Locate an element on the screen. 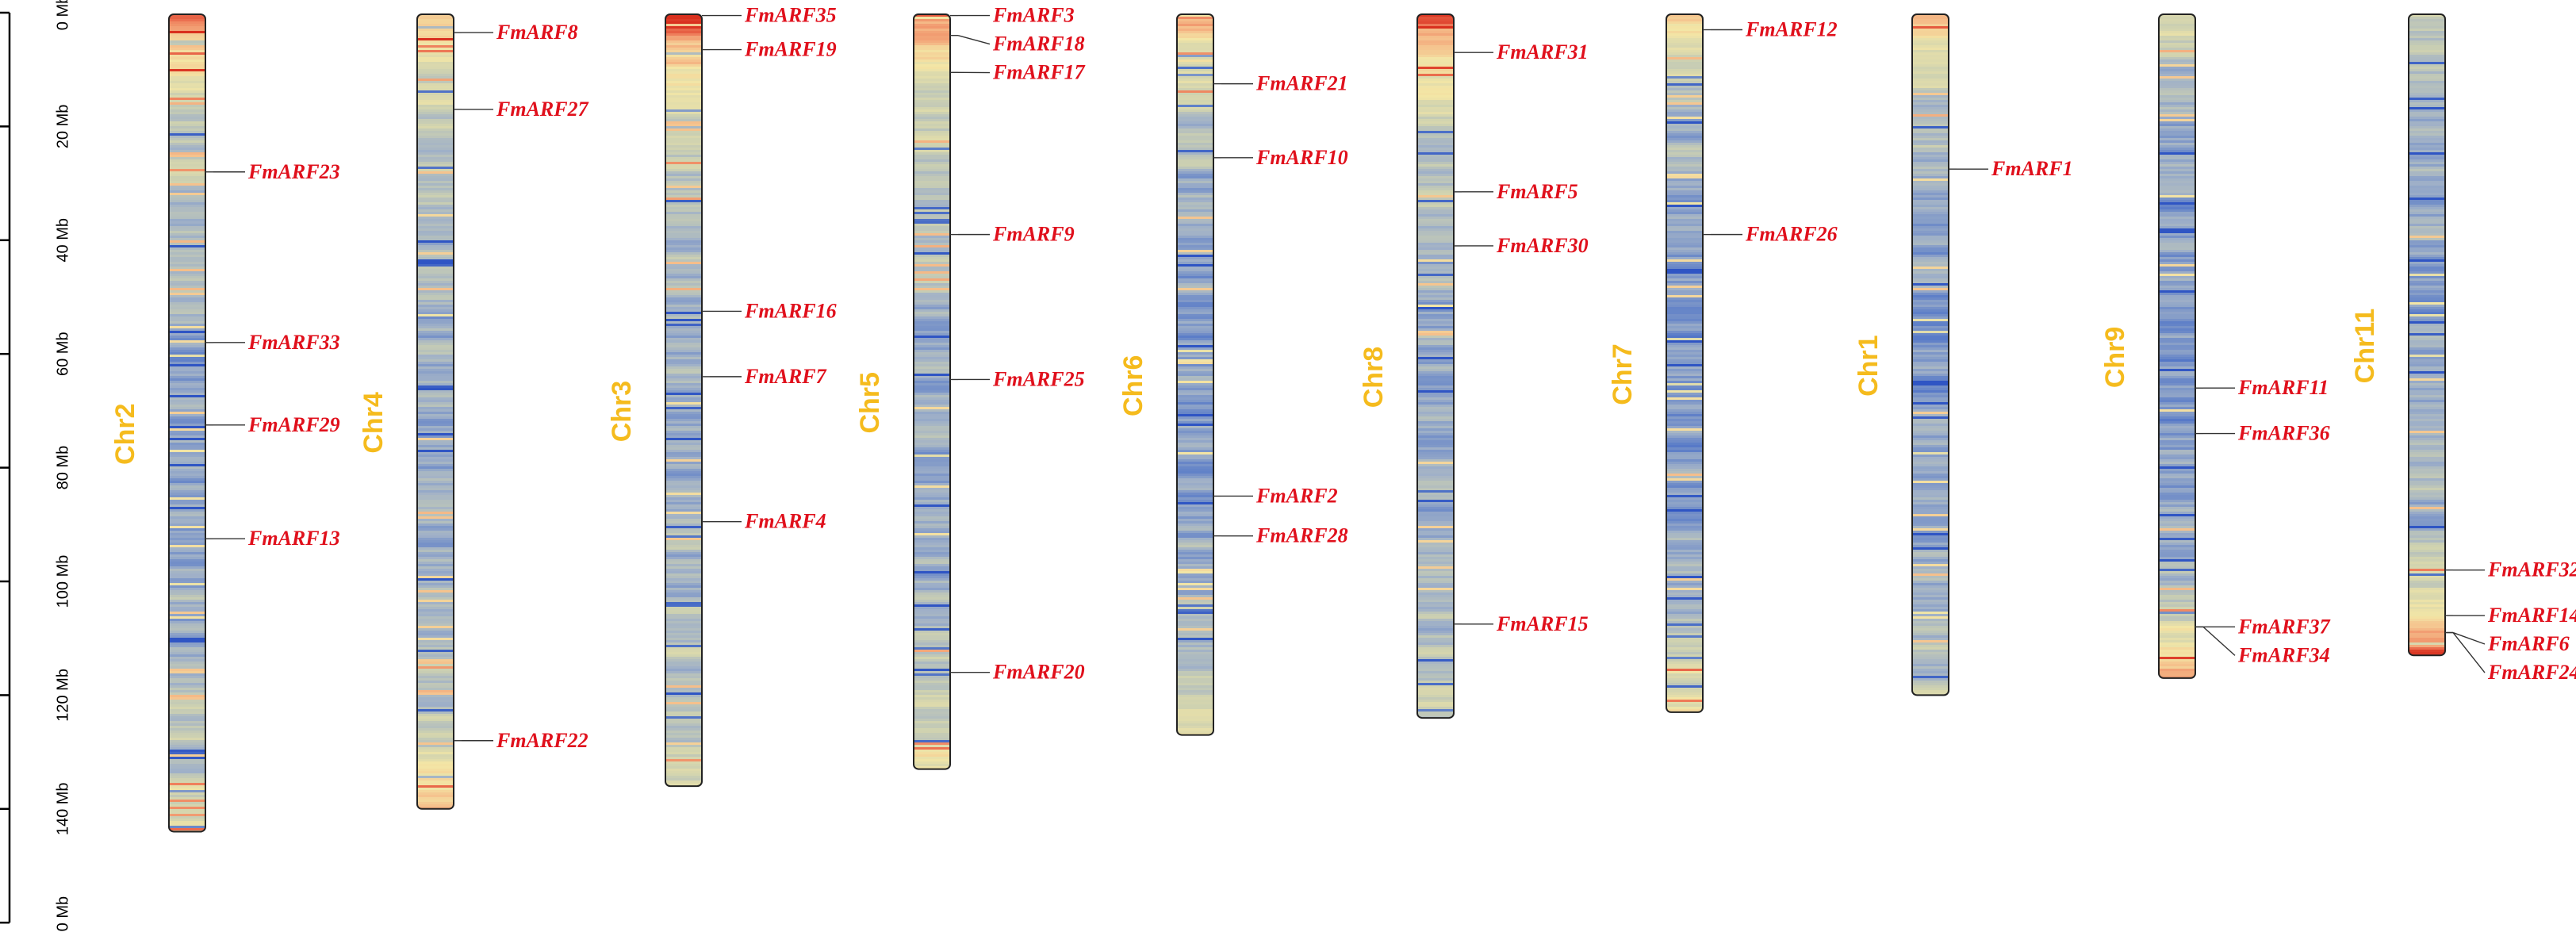 Image resolution: width=2576 pixels, height=932 pixels. gene-label-fmarf13: FmARF13 is located at coordinates (294, 539).